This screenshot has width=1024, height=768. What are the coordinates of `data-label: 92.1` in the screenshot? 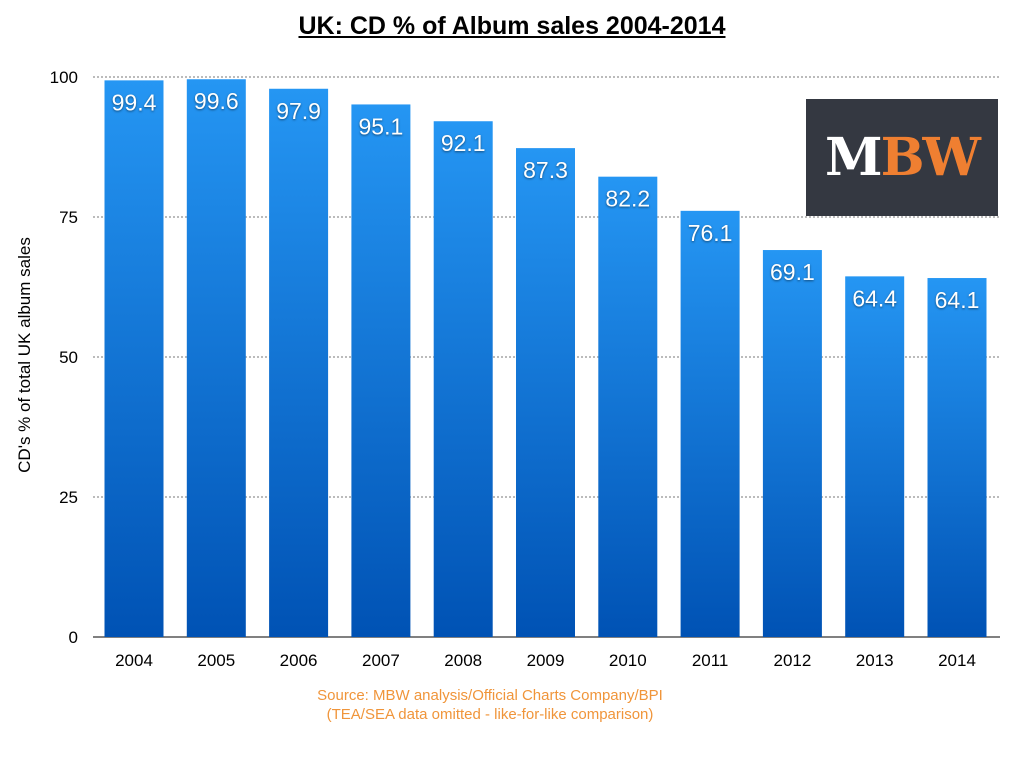 It's located at (463, 143).